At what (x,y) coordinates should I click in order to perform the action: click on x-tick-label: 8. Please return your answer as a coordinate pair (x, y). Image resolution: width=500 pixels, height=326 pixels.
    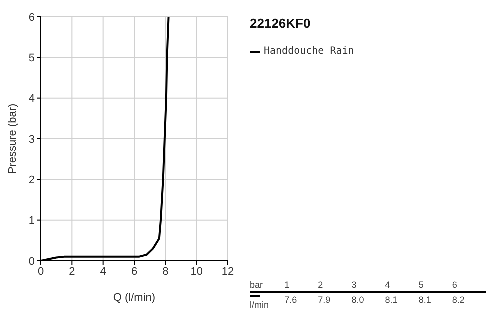
    Looking at the image, I should click on (165, 272).